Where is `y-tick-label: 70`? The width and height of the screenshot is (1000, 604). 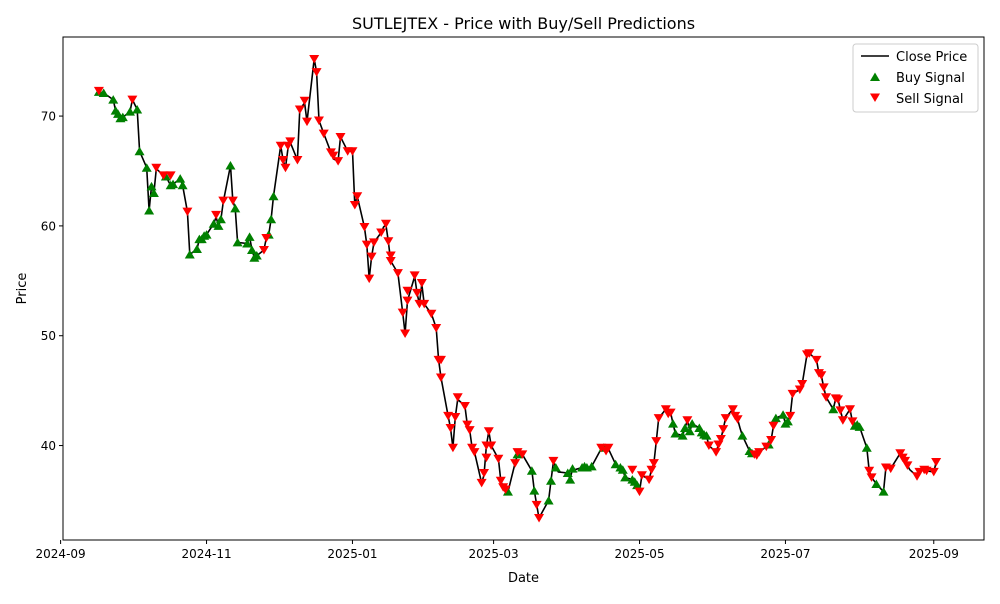
y-tick-label: 70 is located at coordinates (48, 117).